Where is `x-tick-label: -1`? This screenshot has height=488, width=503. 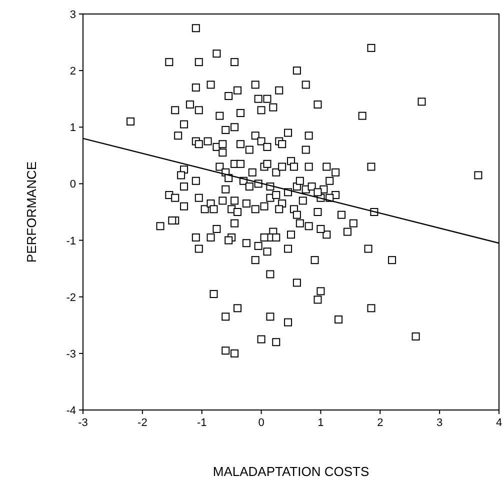
x-tick-label: -1 is located at coordinates (201, 423).